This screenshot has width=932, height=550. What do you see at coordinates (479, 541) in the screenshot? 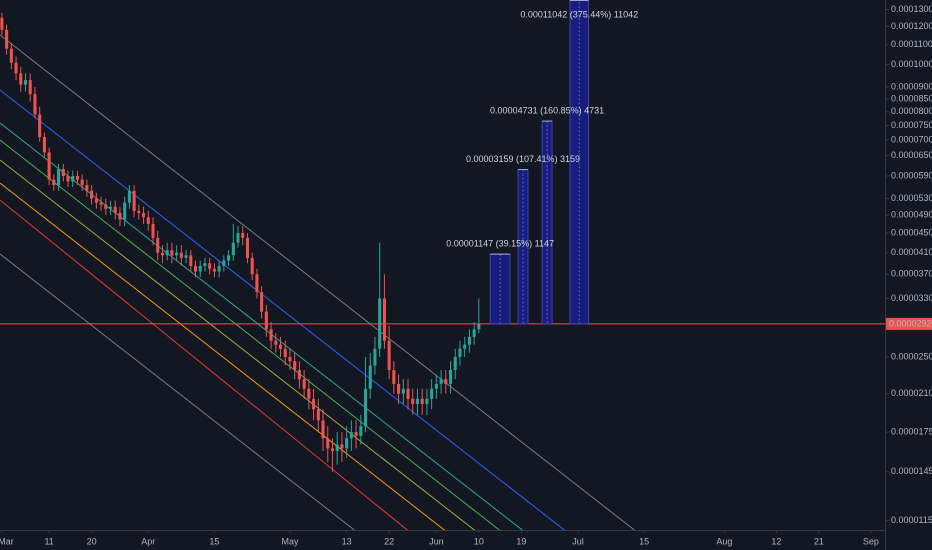
I see `x-tick-label: 10` at bounding box center [479, 541].